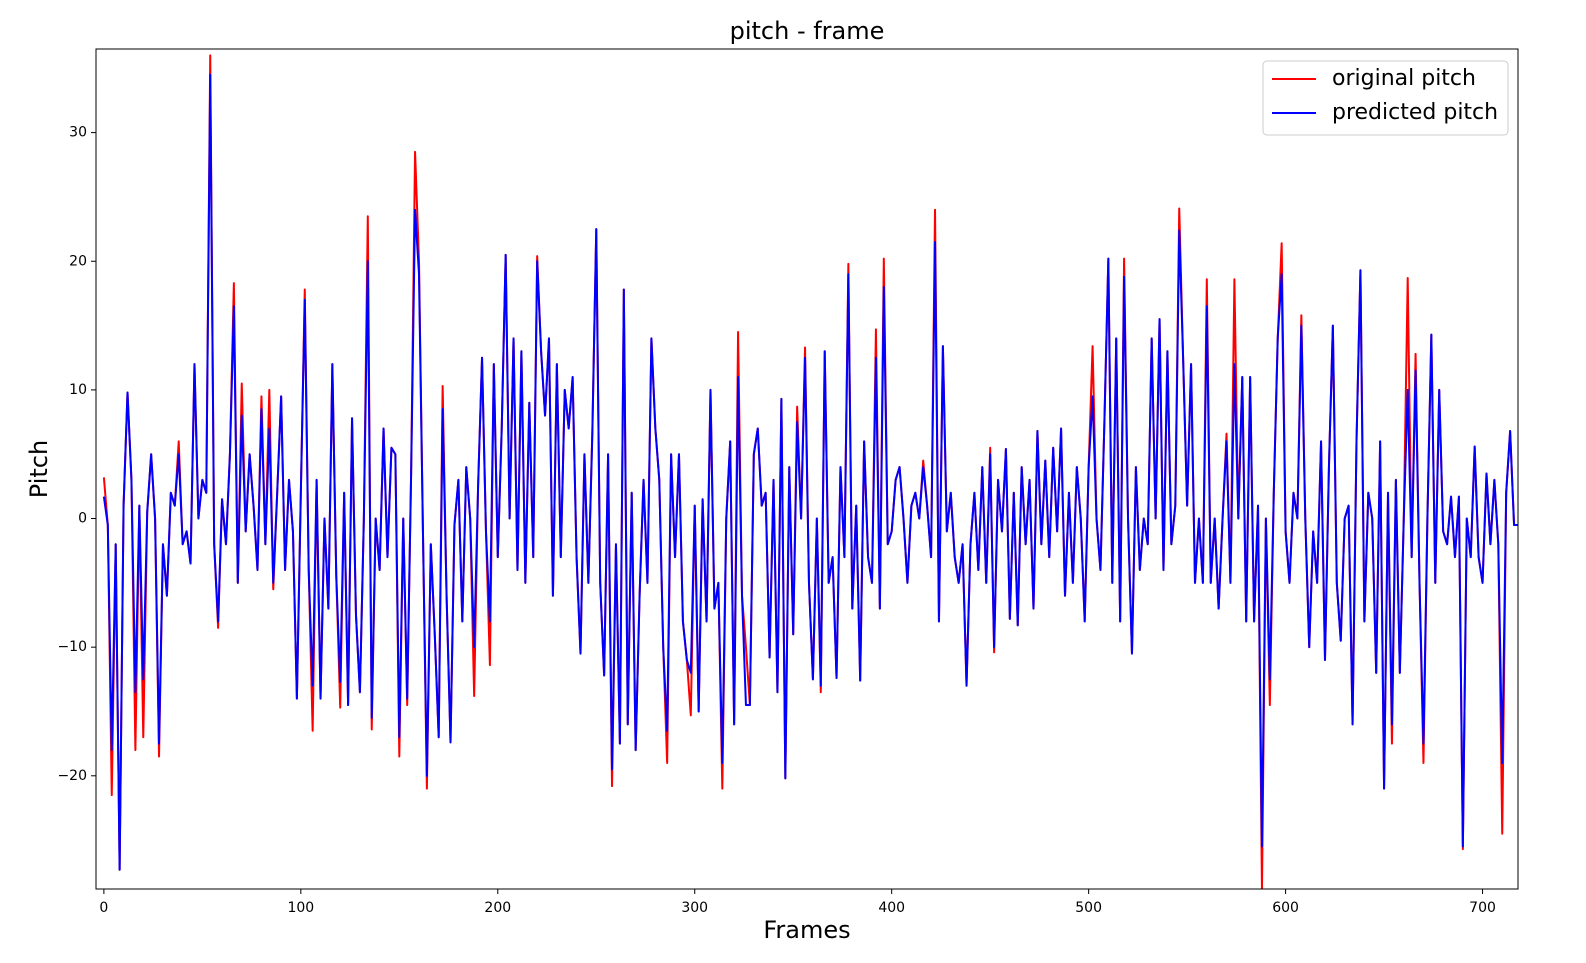  What do you see at coordinates (78, 390) in the screenshot?
I see `y-tick-label: 10` at bounding box center [78, 390].